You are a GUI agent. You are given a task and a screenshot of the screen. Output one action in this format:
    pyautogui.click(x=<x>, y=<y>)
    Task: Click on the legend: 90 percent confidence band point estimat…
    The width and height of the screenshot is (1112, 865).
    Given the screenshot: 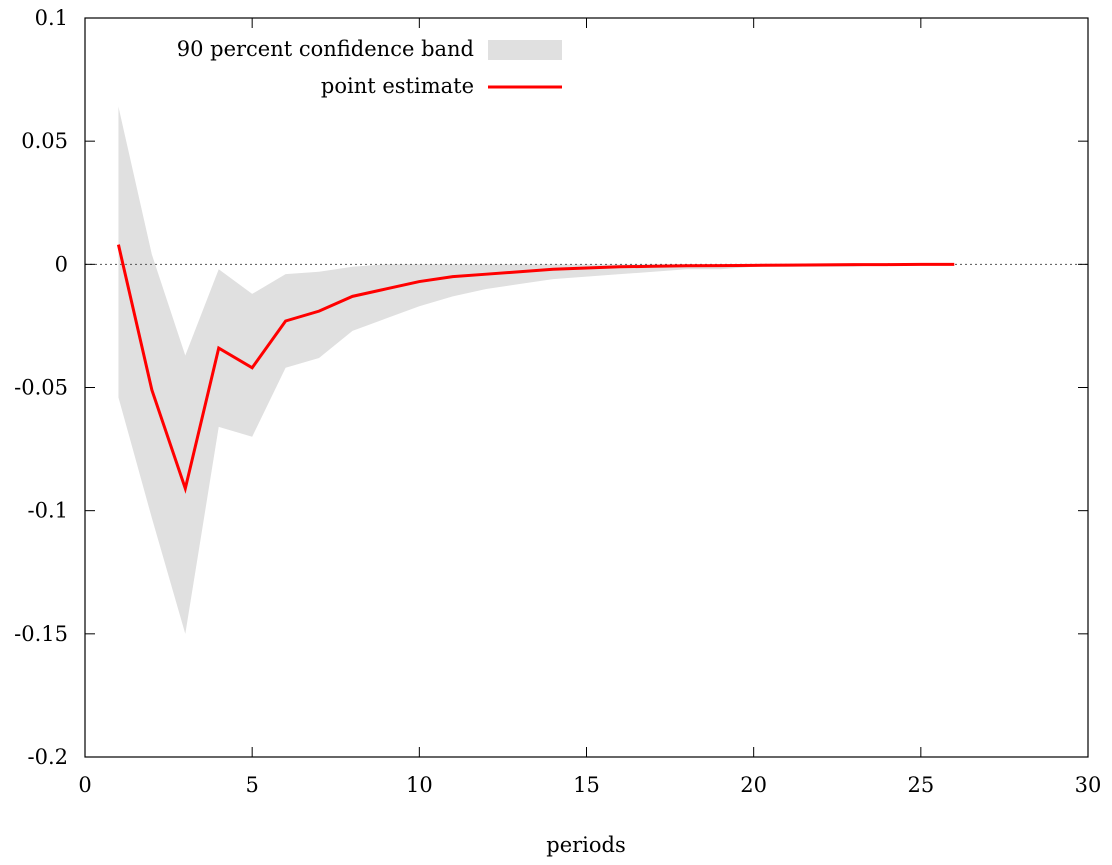 What is the action you would take?
    pyautogui.click(x=369, y=67)
    